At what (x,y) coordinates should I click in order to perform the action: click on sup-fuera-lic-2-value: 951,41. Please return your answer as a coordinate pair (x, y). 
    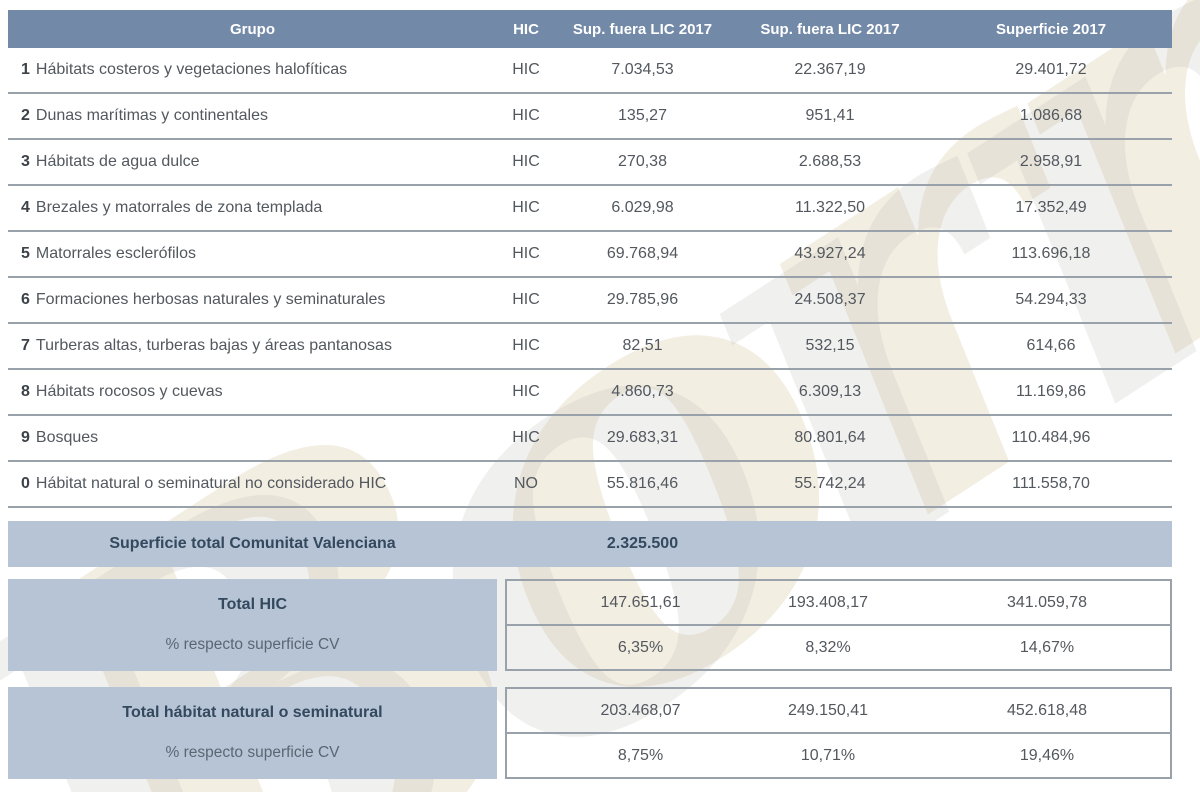
    Looking at the image, I should click on (830, 115).